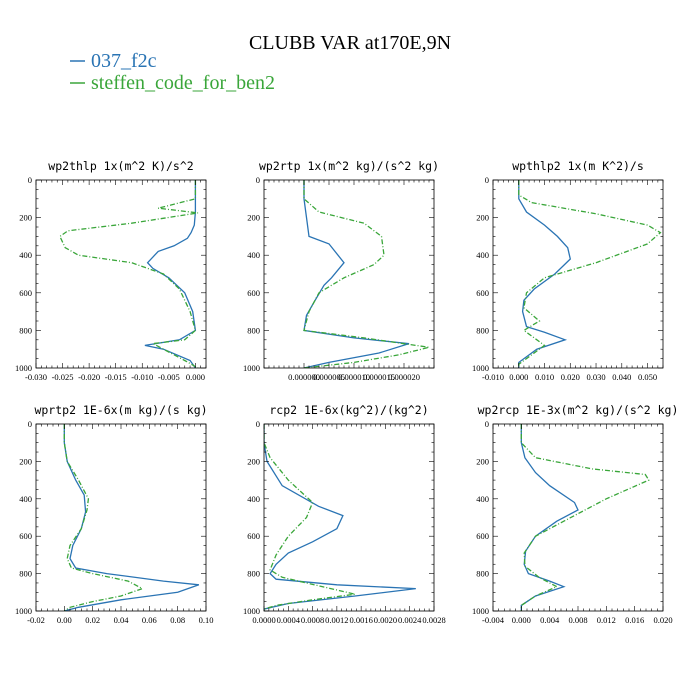 The height and width of the screenshot is (700, 700). Describe the element at coordinates (63, 377) in the screenshot. I see `xtick-label-0-1: -0.025` at that location.